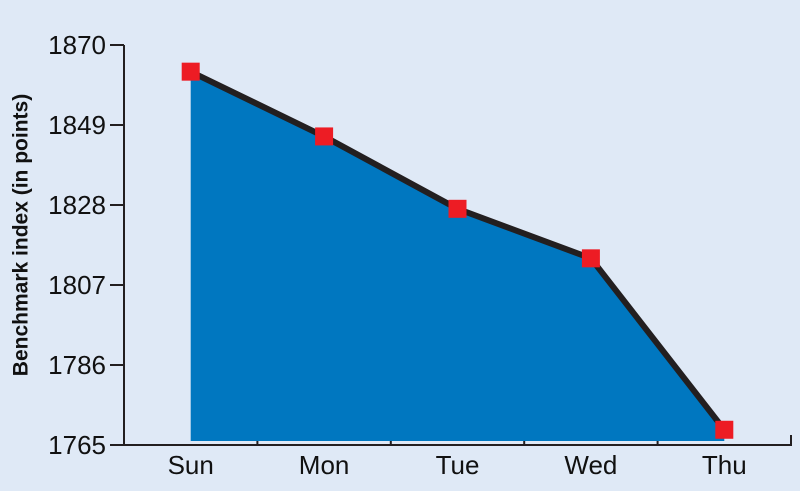  Describe the element at coordinates (724, 465) in the screenshot. I see `x-tick-label: Thu` at that location.